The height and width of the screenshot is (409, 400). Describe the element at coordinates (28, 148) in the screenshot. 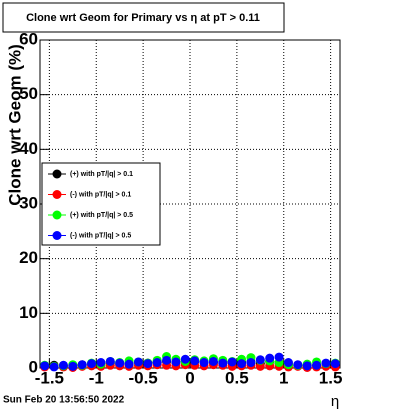

I see `y-tick-label: 40` at that location.